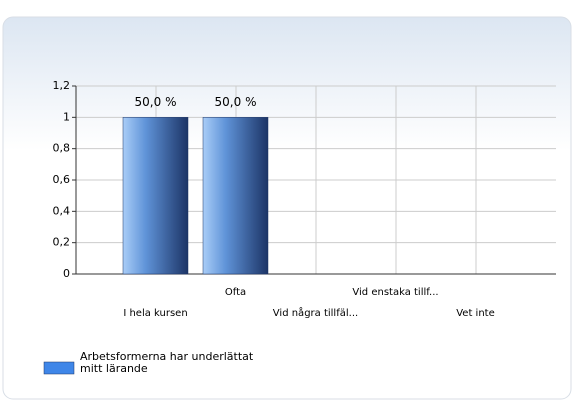 This screenshot has height=409, width=576. What do you see at coordinates (66, 116) in the screenshot?
I see `y-tick-label: 1` at bounding box center [66, 116].